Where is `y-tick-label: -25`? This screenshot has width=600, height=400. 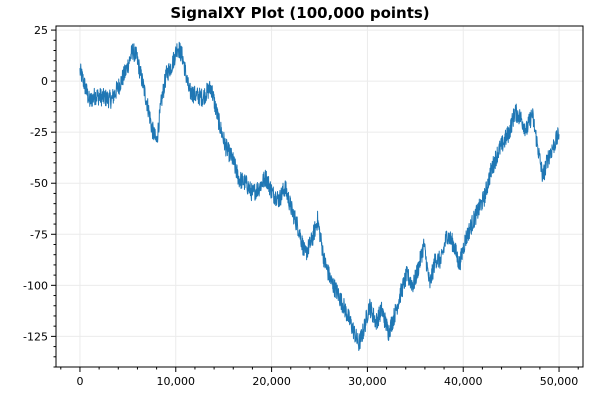
y-tick-label: -25 is located at coordinates (39, 132).